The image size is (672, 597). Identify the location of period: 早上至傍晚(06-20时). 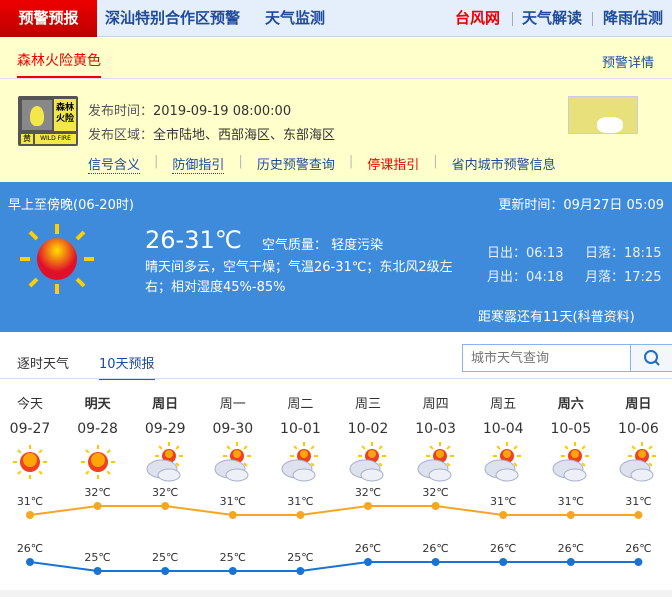
(71, 205).